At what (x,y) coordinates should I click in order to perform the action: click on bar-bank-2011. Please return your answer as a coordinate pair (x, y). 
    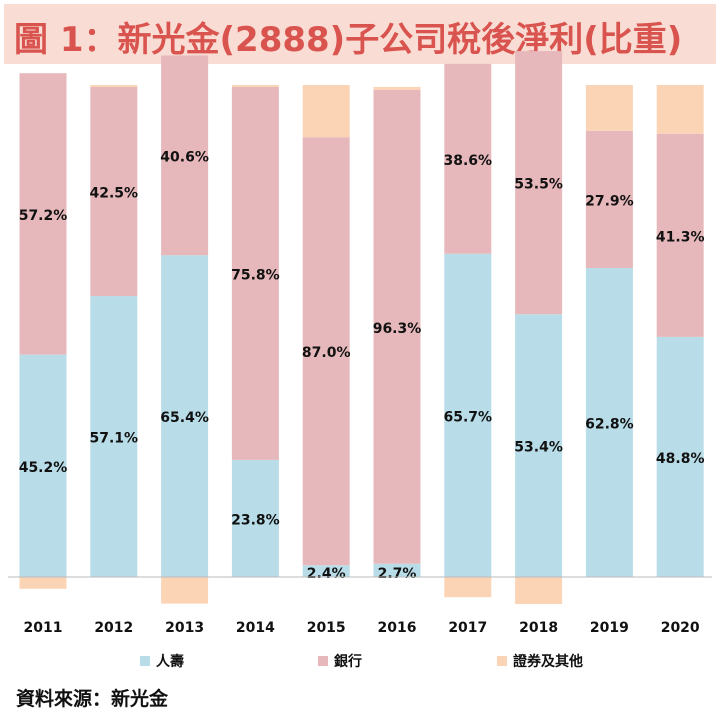
    Looking at the image, I should click on (43, 214).